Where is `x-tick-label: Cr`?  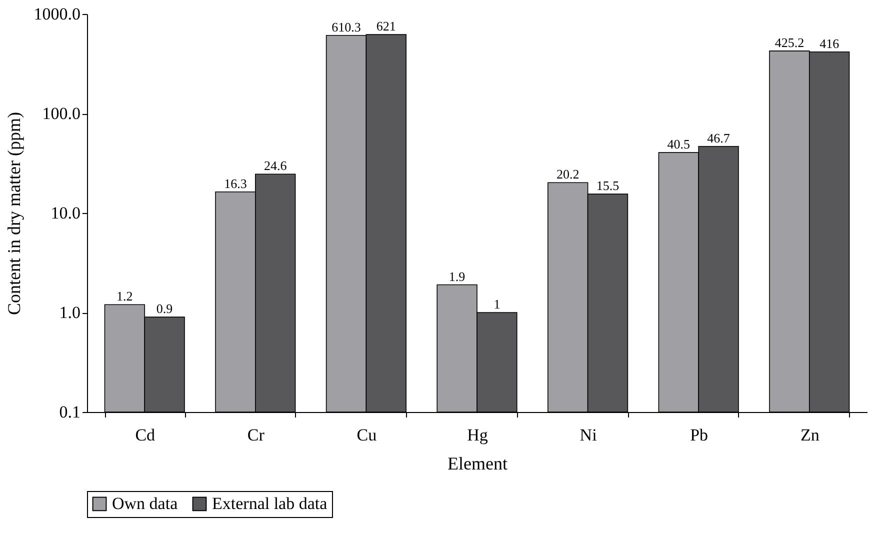
x-tick-label: Cr is located at coordinates (256, 435).